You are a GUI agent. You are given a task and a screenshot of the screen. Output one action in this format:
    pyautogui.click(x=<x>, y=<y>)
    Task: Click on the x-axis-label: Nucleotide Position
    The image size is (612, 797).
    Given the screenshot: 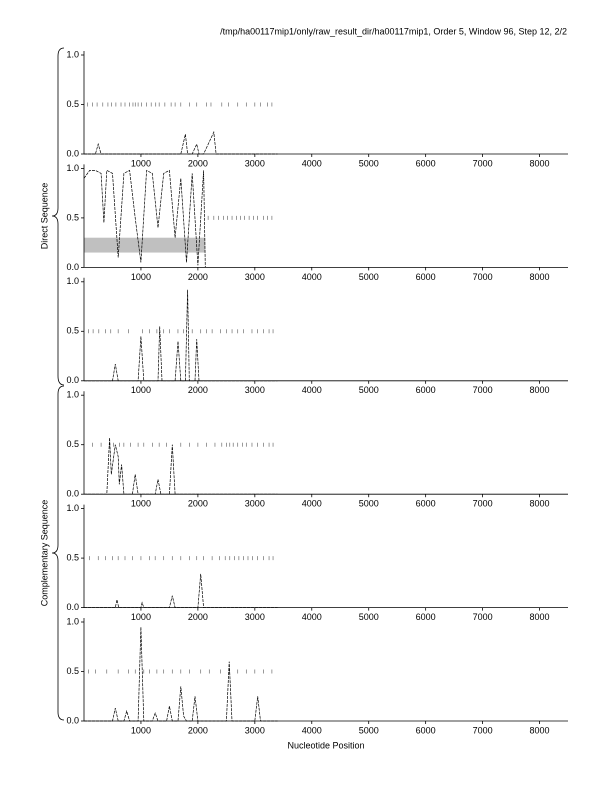 What is the action you would take?
    pyautogui.click(x=325, y=745)
    